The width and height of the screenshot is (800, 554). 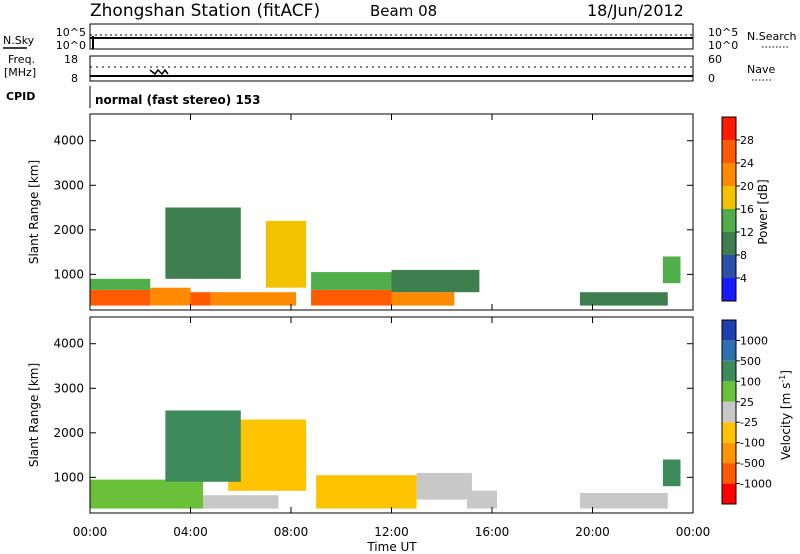 I want to click on noise-right-tick-top: 10^5, so click(x=723, y=32).